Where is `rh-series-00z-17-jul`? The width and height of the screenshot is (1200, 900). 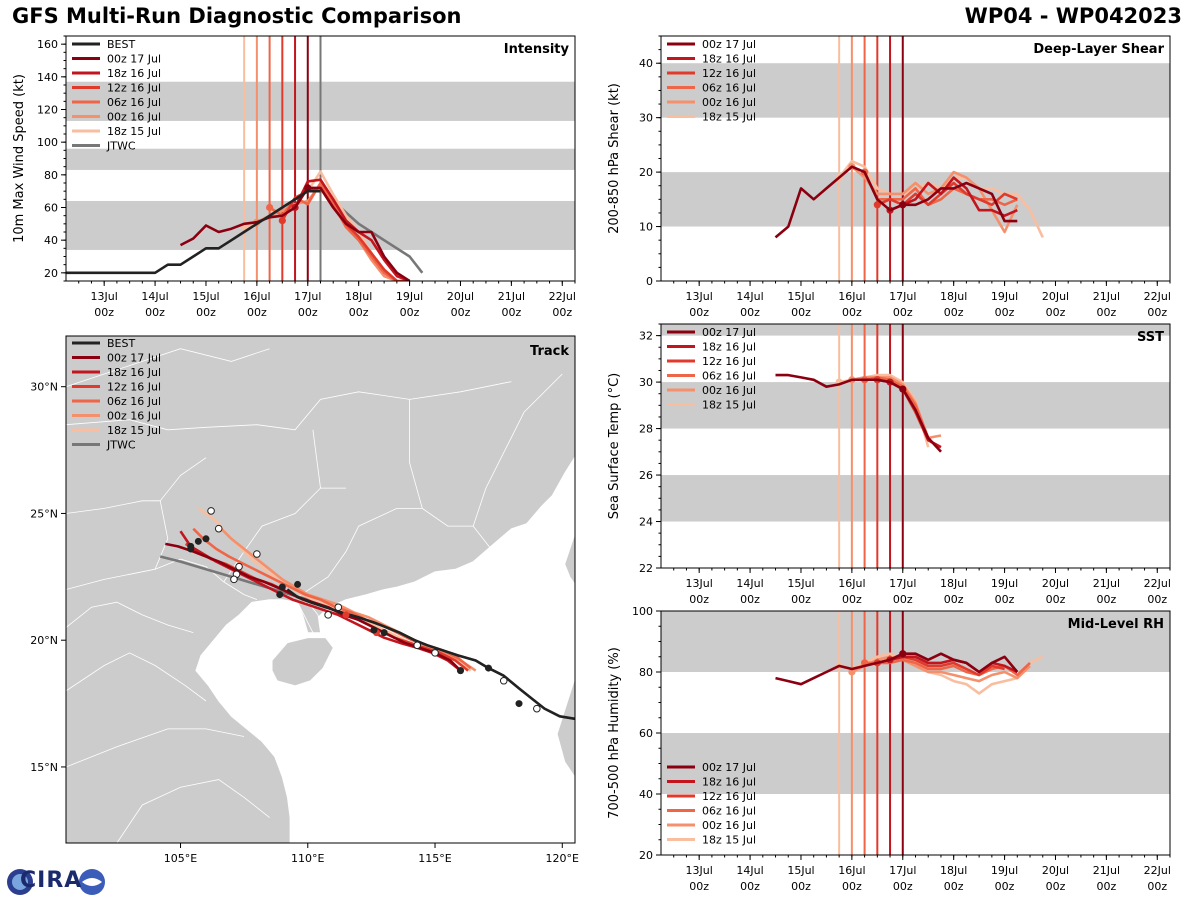
rh-series-00z-17-jul is located at coordinates (897, 669).